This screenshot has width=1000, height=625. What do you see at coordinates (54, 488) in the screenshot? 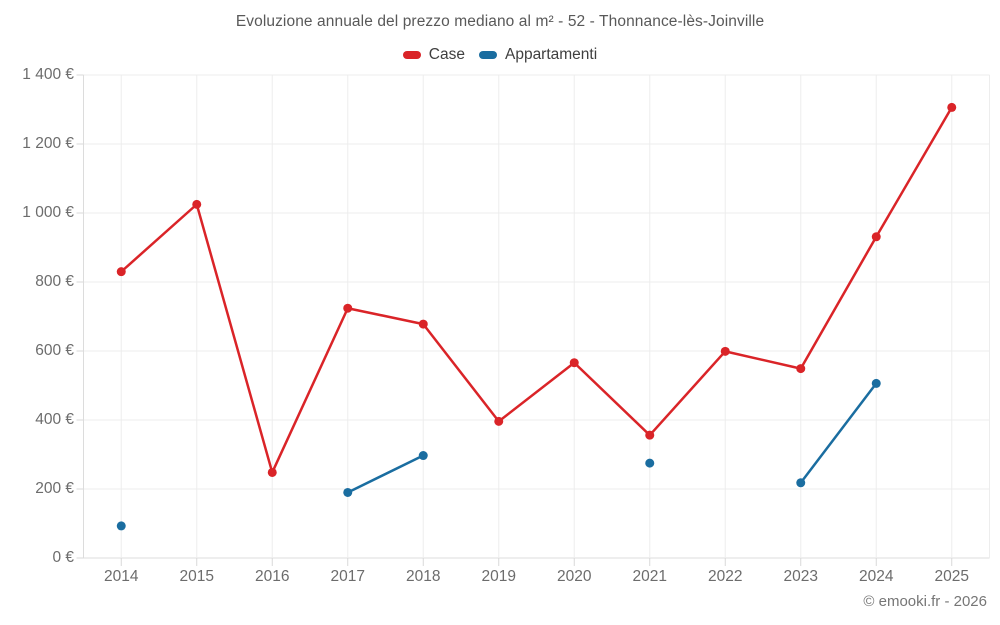
I see `y-tick-label: 200 €` at bounding box center [54, 488].